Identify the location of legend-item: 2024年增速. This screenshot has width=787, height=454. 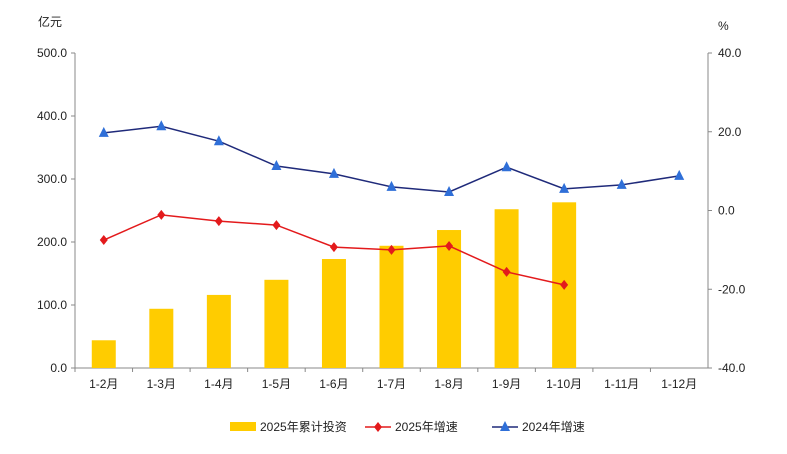
(538, 427).